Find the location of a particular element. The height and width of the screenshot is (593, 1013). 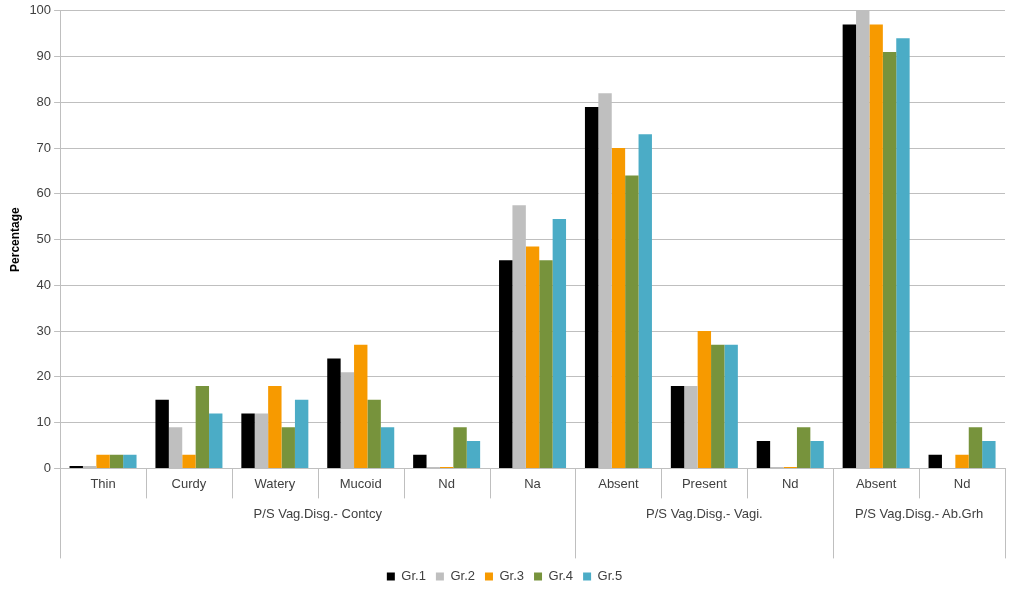

y-tick-label: 10 is located at coordinates (44, 422).